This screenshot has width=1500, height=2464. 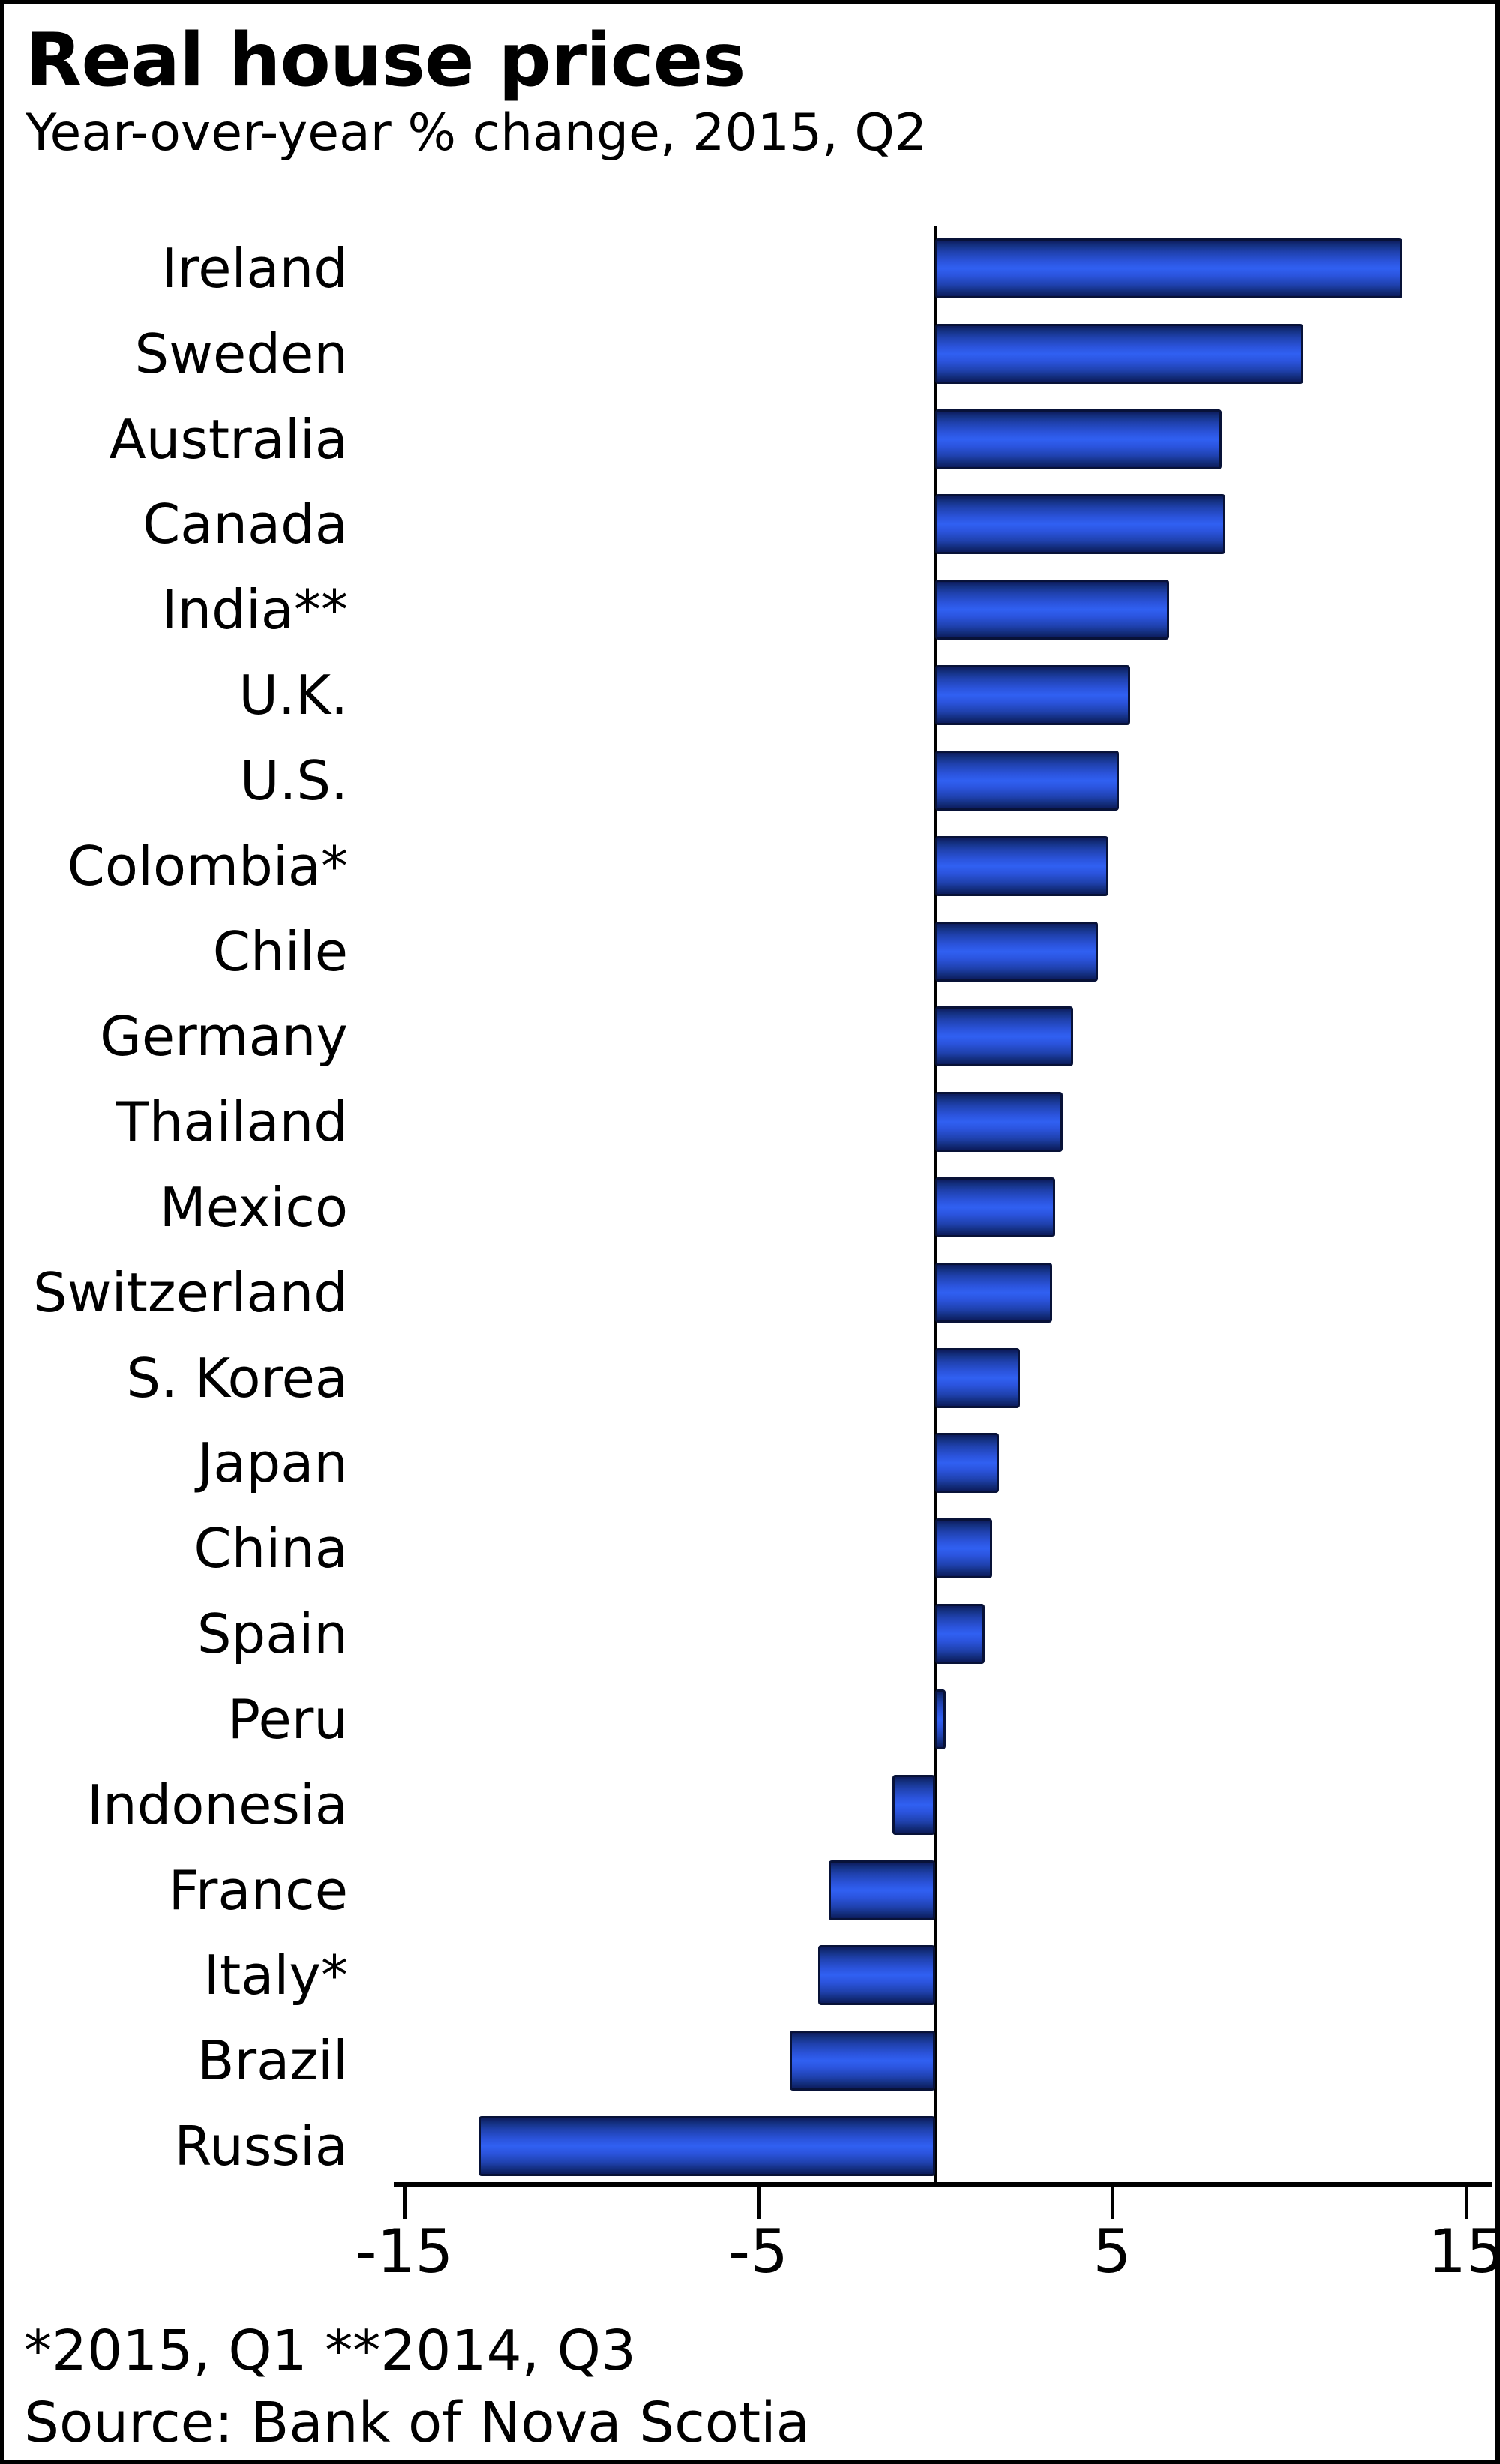 What do you see at coordinates (190, 1292) in the screenshot?
I see `country-label-switzerland: Switzerland` at bounding box center [190, 1292].